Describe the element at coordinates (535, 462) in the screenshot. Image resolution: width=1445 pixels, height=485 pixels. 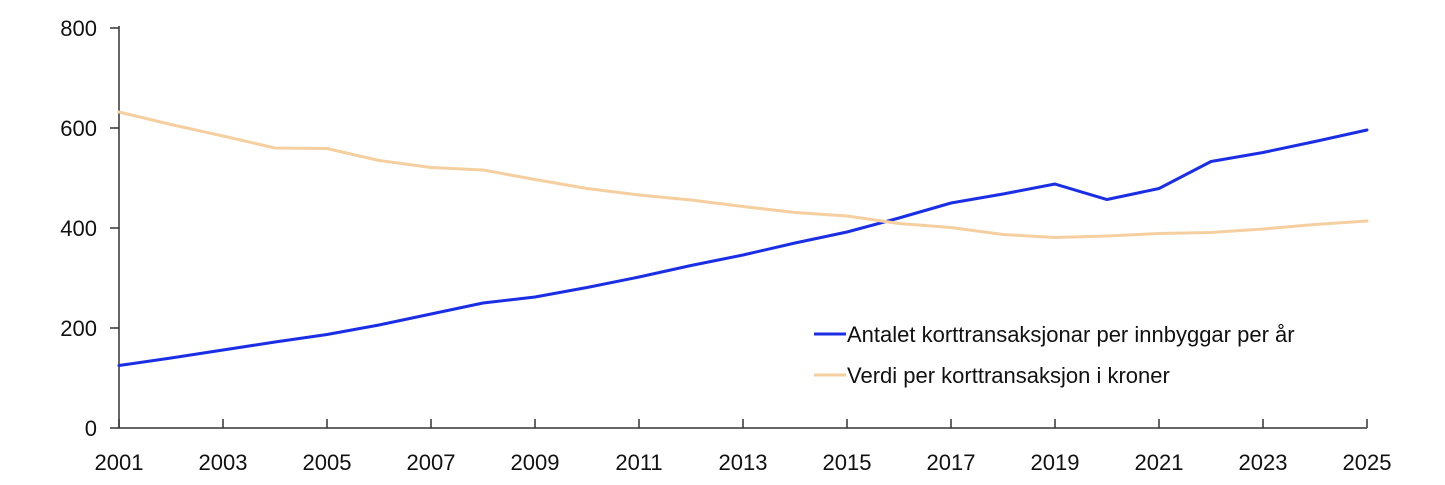
I see `x-tick-label: 2009` at that location.